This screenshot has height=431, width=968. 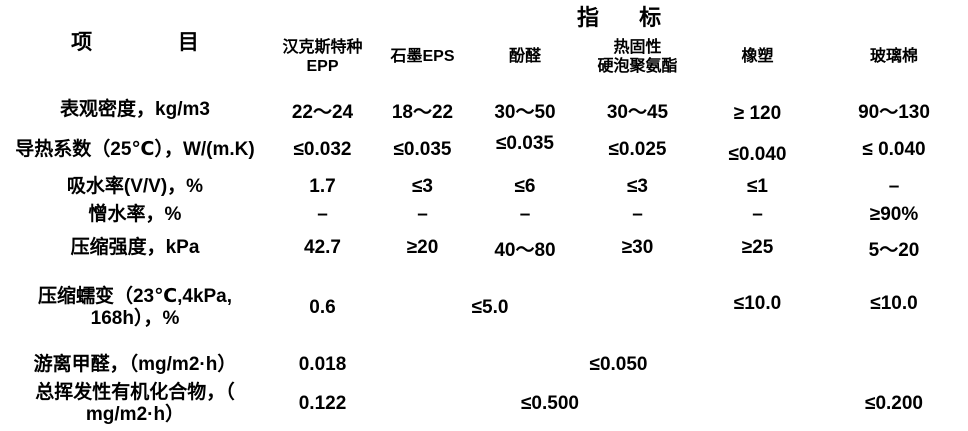 What do you see at coordinates (322, 364) in the screenshot?
I see `cell: 0.018` at bounding box center [322, 364].